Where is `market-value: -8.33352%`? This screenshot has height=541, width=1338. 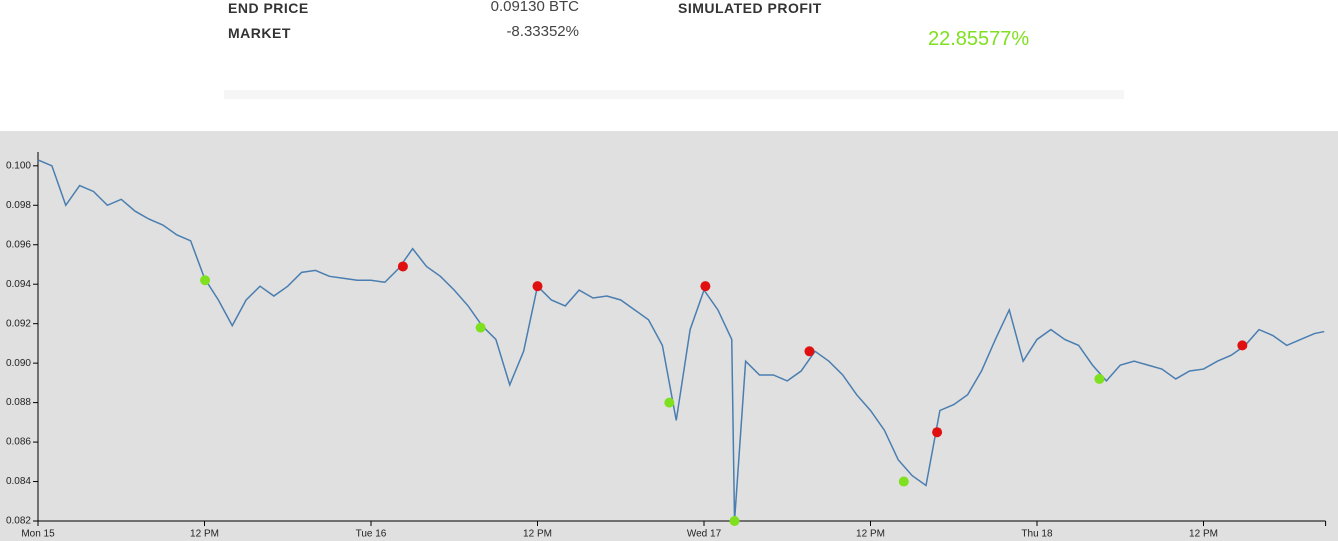
market-value: -8.33352% is located at coordinates (542, 31).